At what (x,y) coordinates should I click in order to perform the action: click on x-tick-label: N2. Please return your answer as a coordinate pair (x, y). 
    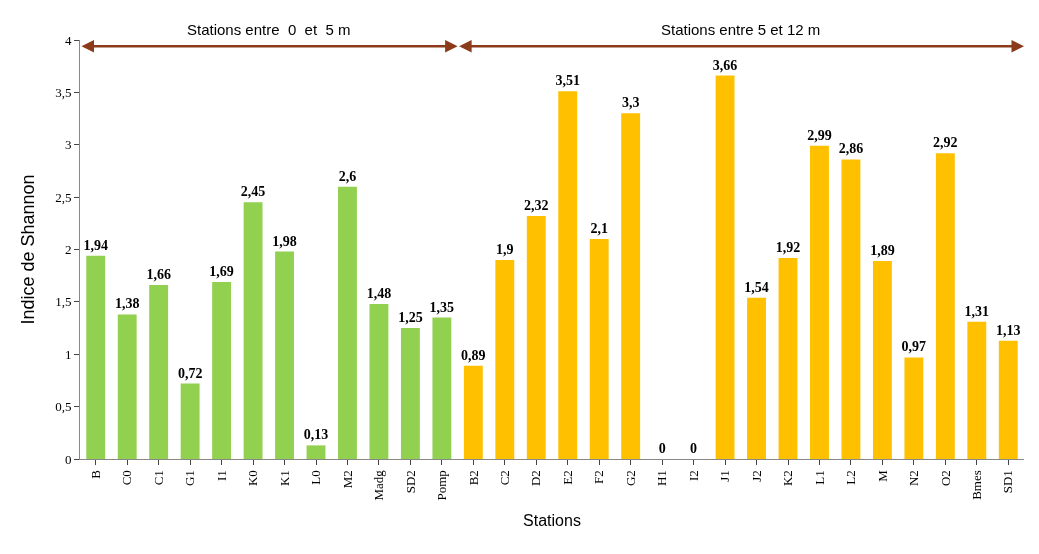
    Looking at the image, I should click on (914, 478).